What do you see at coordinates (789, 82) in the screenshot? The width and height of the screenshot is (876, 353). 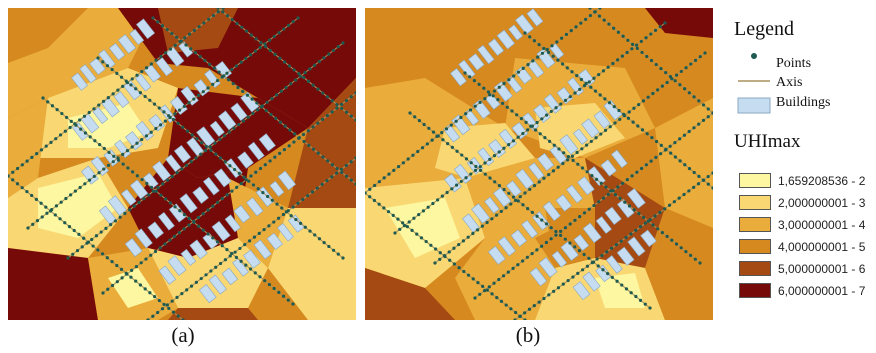 I see `axis-label: Axis` at bounding box center [789, 82].